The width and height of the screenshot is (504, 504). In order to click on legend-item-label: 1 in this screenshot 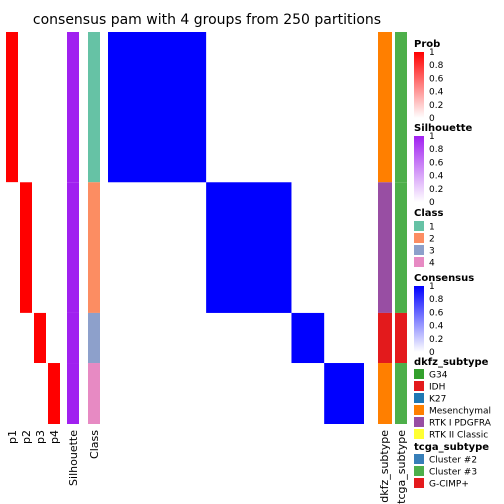, I will do `click(432, 228)`.